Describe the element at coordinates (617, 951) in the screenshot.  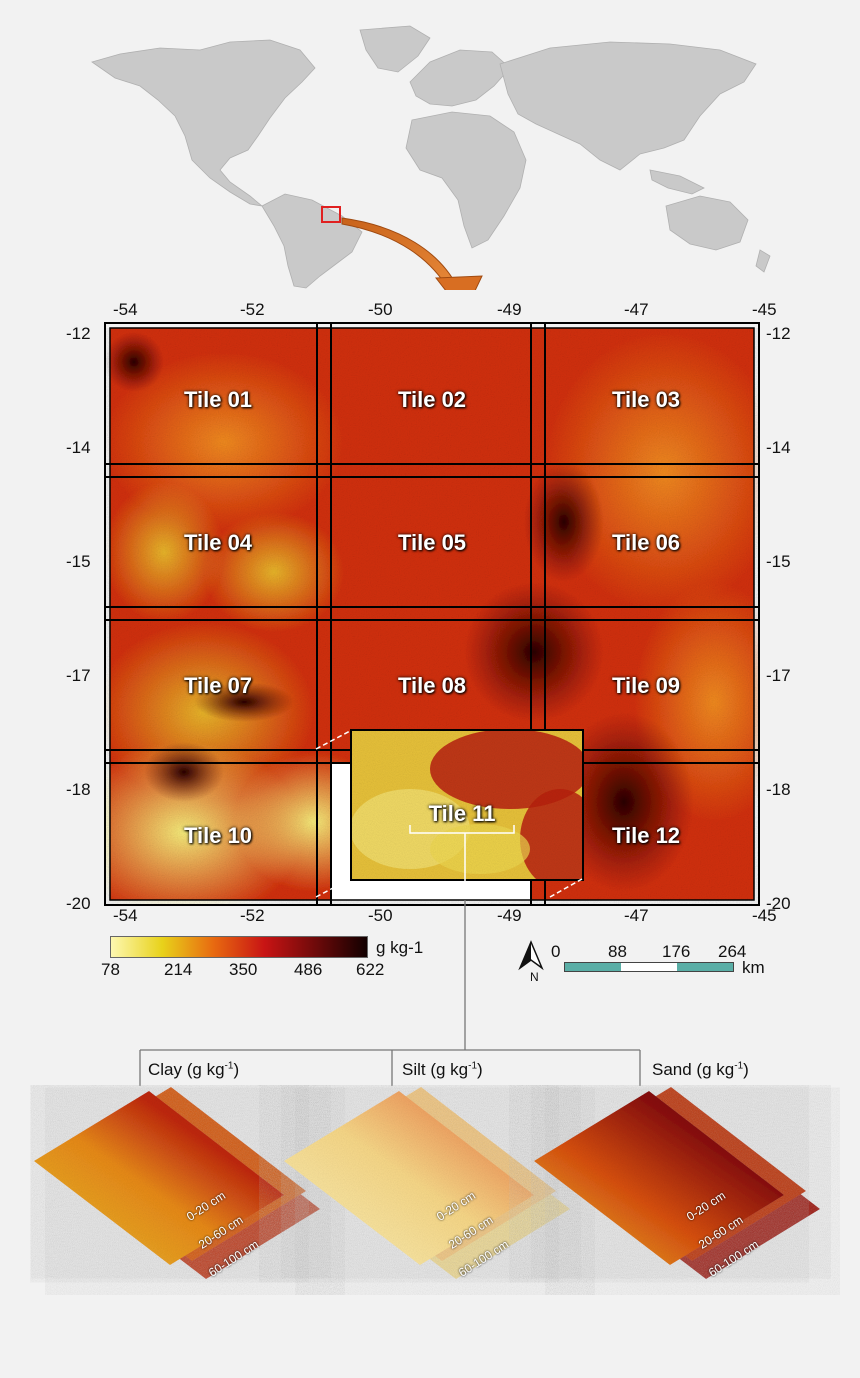
I see `scale-value: 88` at that location.